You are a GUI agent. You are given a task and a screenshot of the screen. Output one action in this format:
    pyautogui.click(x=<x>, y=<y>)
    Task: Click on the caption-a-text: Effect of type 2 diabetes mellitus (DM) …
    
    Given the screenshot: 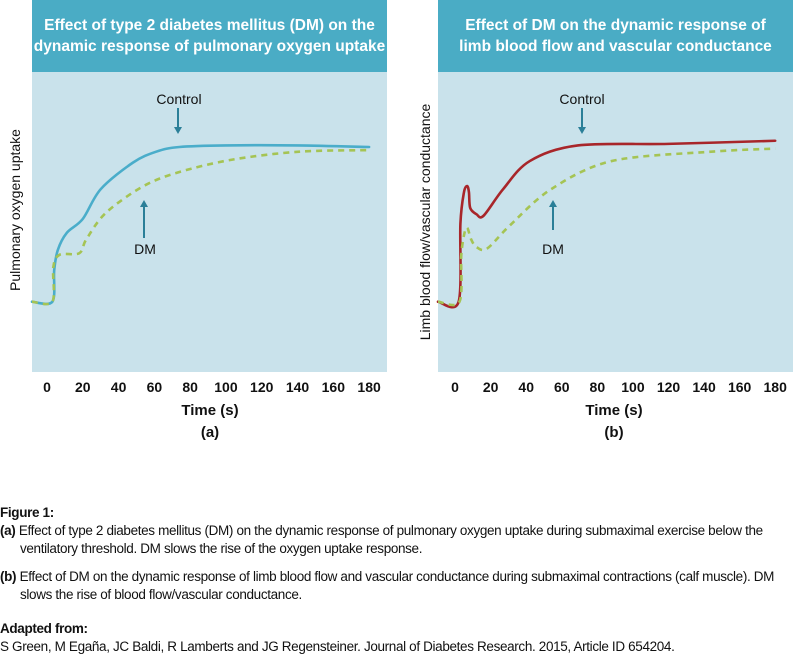 What is the action you would take?
    pyautogui.click(x=390, y=539)
    